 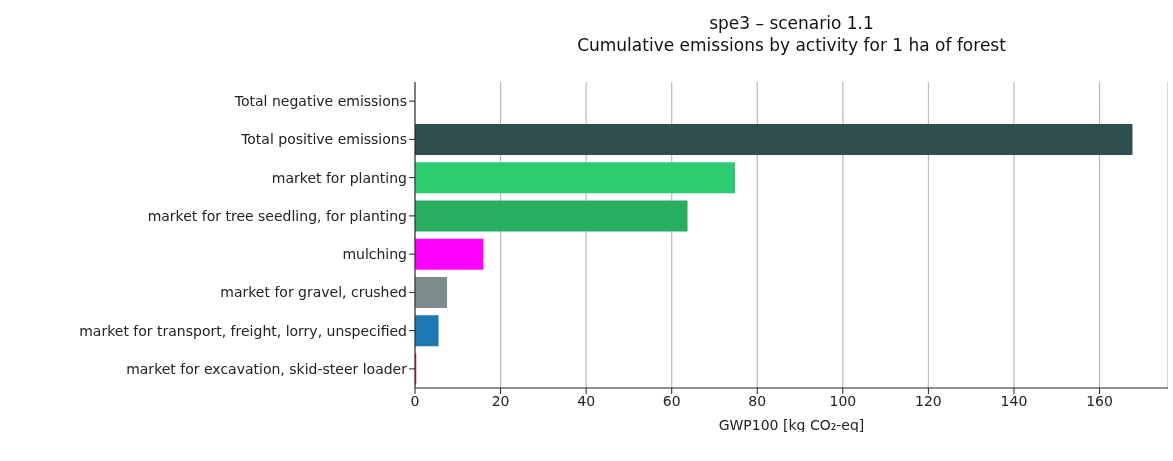 What do you see at coordinates (415, 400) in the screenshot?
I see `x-tick-label: 0` at bounding box center [415, 400].